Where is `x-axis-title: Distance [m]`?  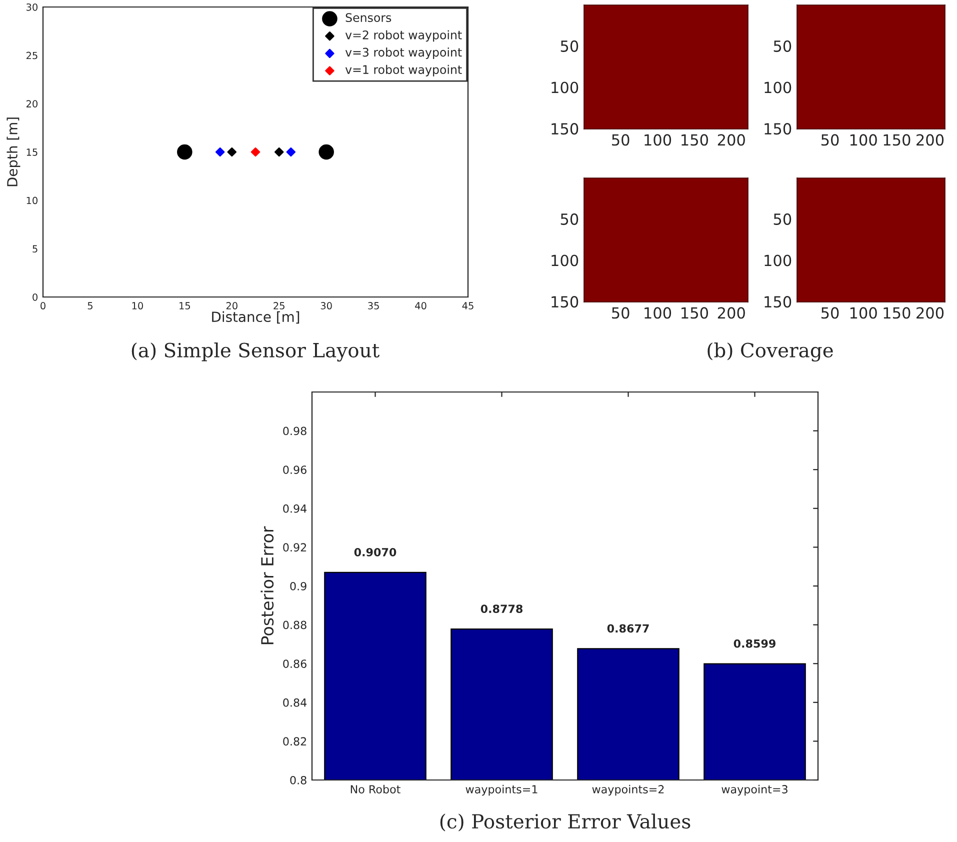
x-axis-title: Distance [m] is located at coordinates (256, 317).